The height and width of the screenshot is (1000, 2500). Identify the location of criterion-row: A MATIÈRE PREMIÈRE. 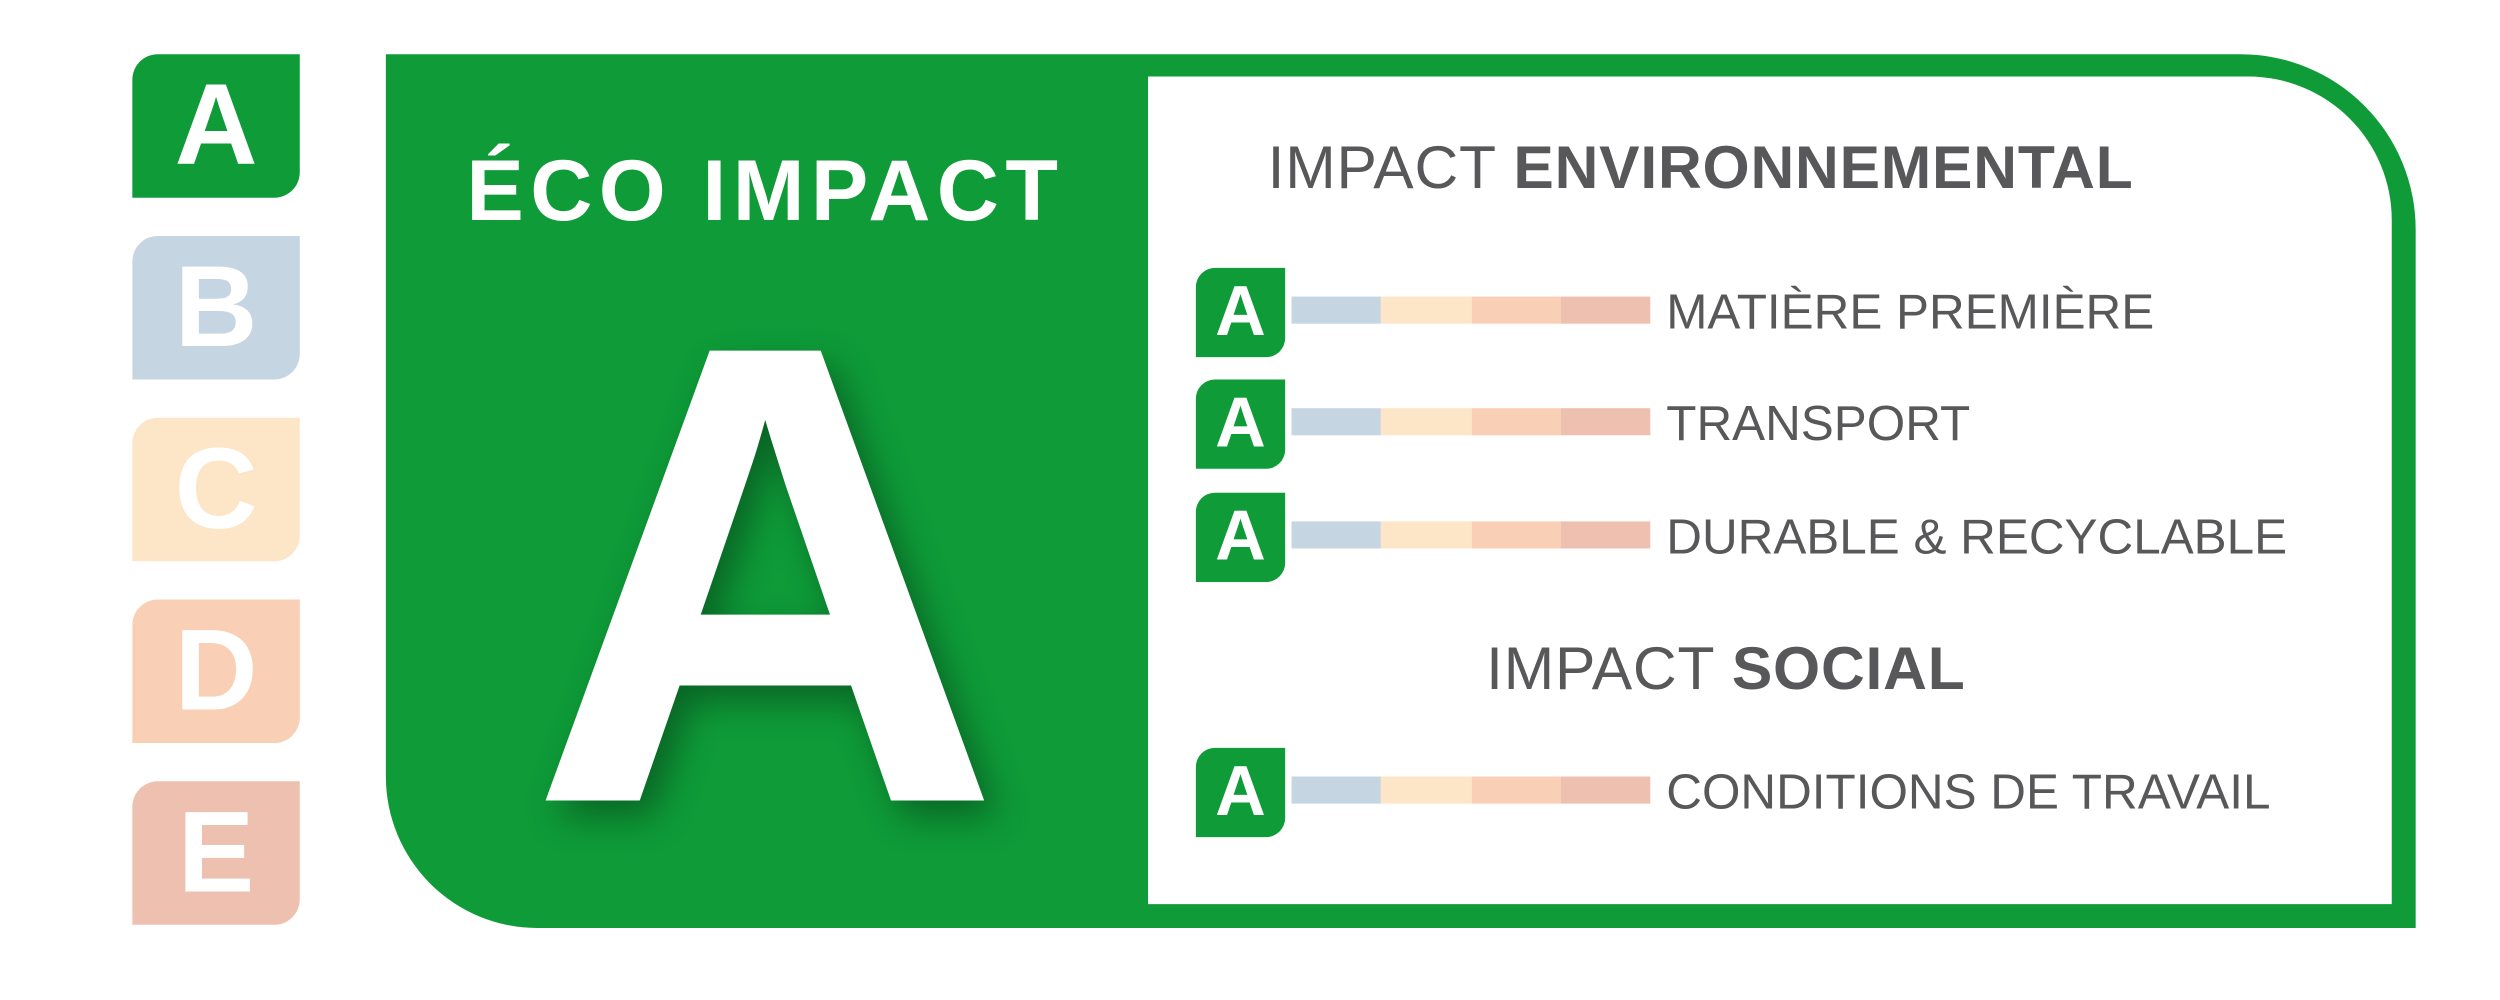
(1785, 312).